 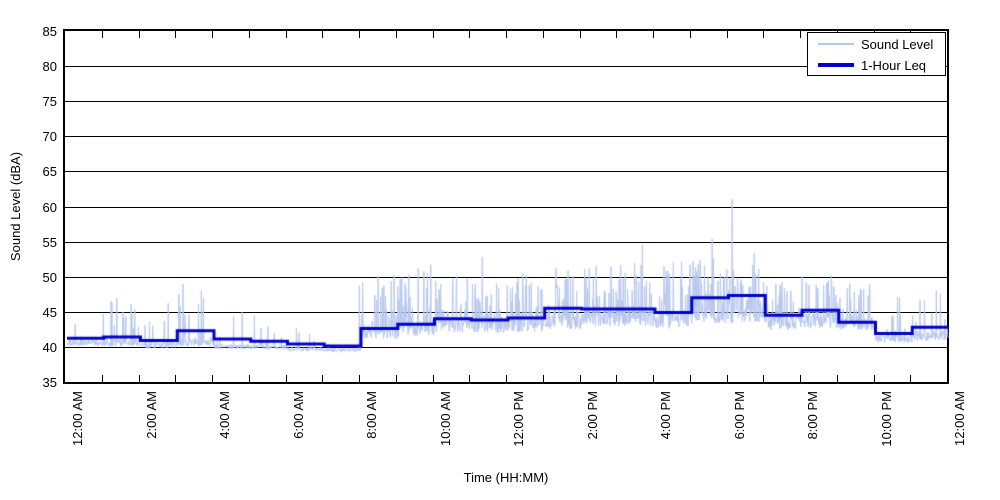 I want to click on xtick-label-6: 12:00 PM, so click(x=518, y=419).